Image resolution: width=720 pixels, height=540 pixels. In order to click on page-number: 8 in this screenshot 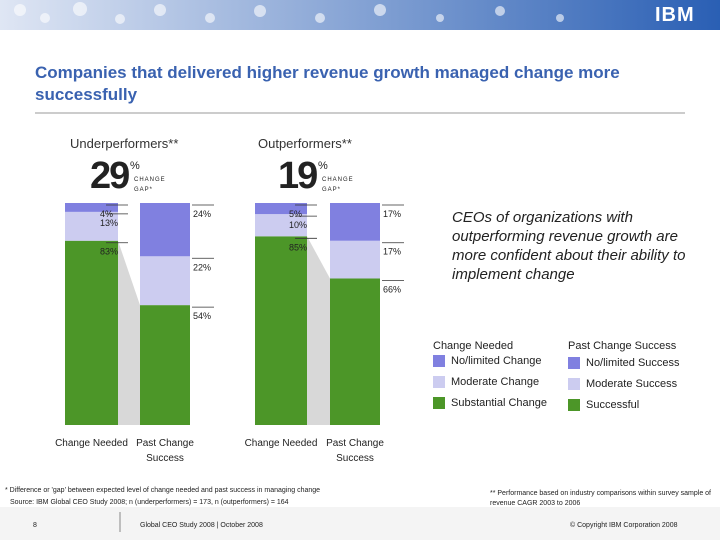, I will do `click(35, 525)`.